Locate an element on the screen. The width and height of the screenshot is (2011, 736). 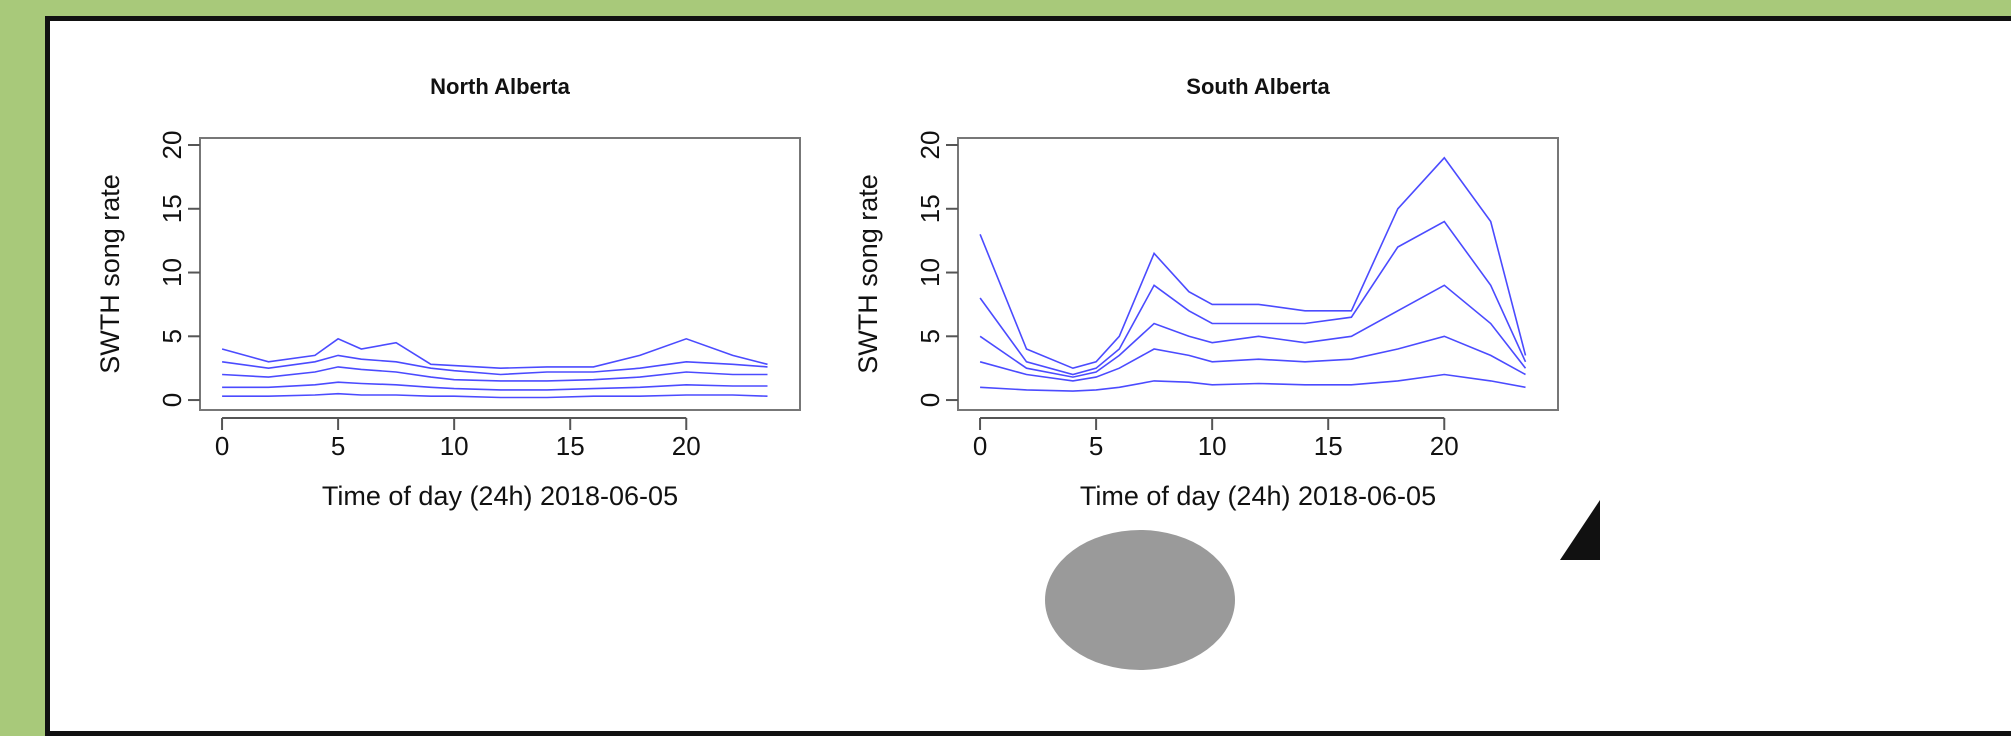
chart-title: South Alberta is located at coordinates (1258, 86).